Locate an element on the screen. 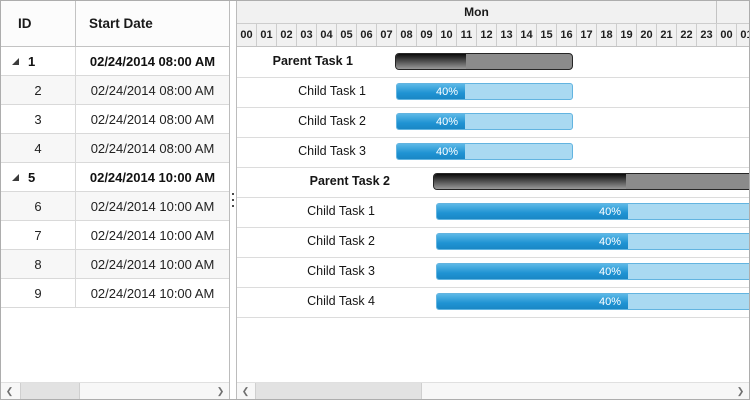 Image resolution: width=750 pixels, height=400 pixels. timeline-hour-cell: 23 is located at coordinates (707, 35).